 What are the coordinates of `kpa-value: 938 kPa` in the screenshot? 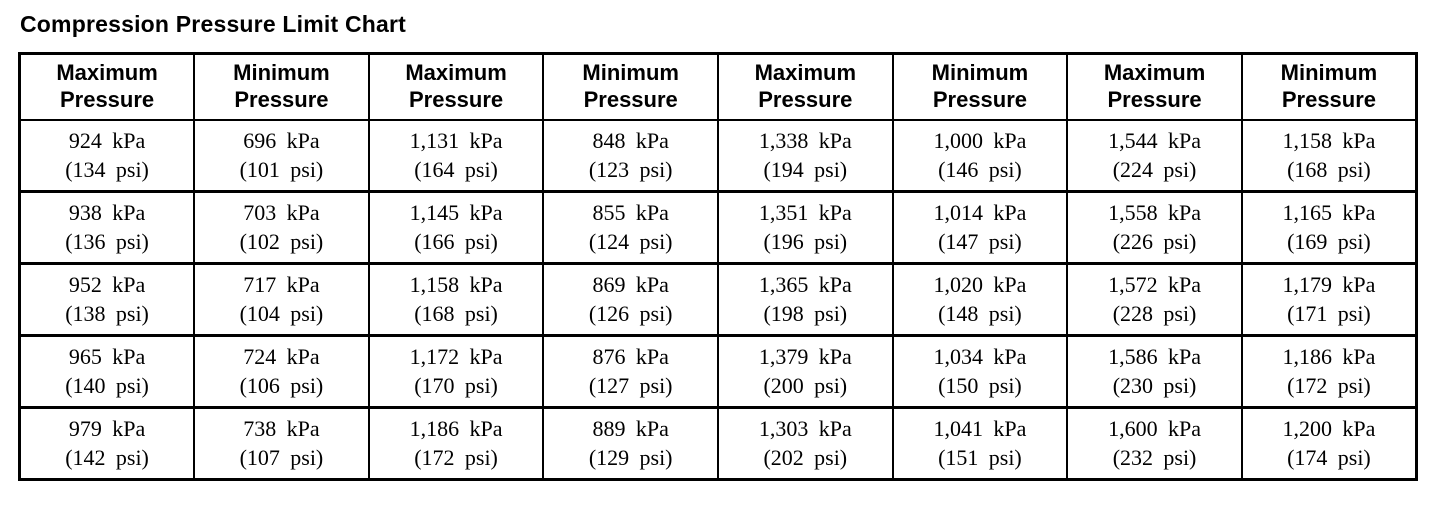 It's located at (107, 213).